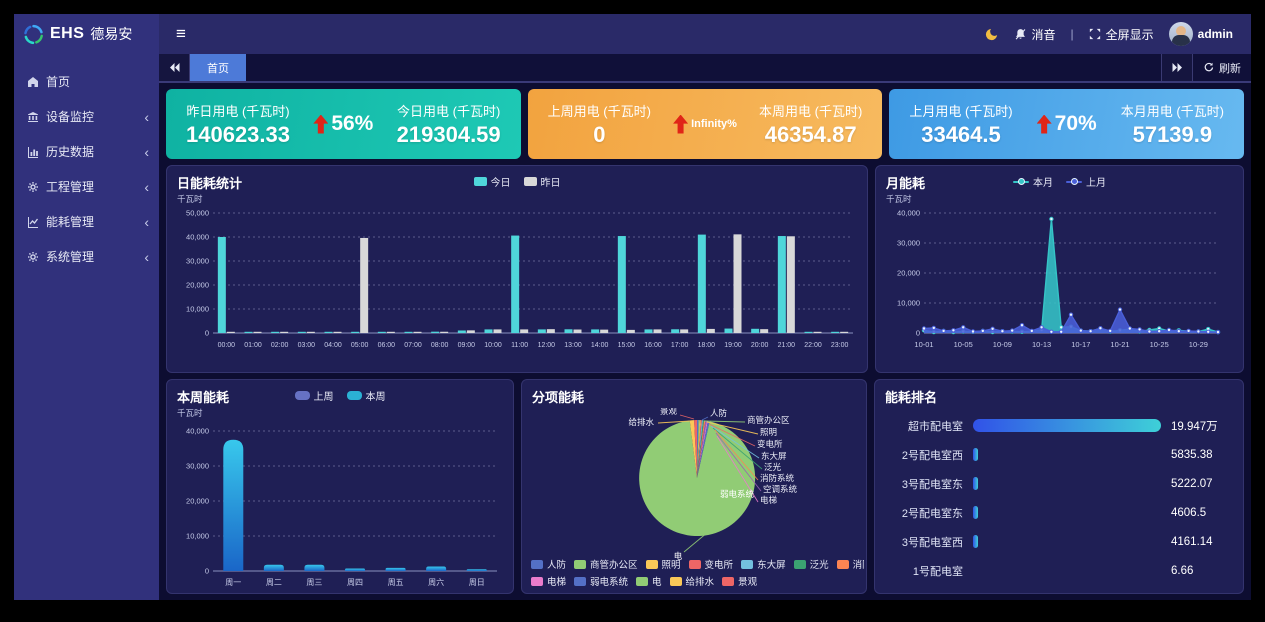  I want to click on legend-label: 电, so click(657, 582).